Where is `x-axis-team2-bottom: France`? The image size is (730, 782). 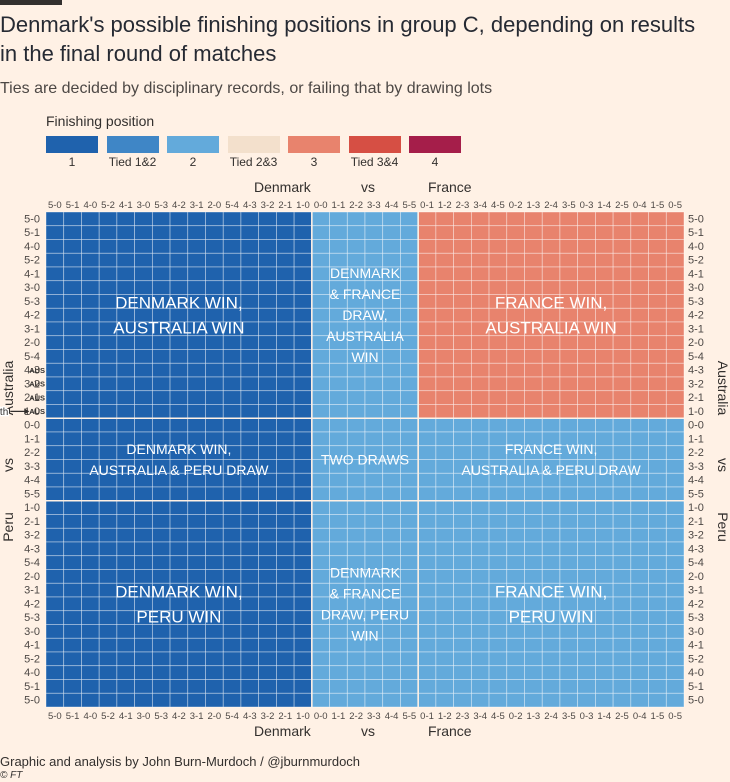 x-axis-team2-bottom: France is located at coordinates (450, 731).